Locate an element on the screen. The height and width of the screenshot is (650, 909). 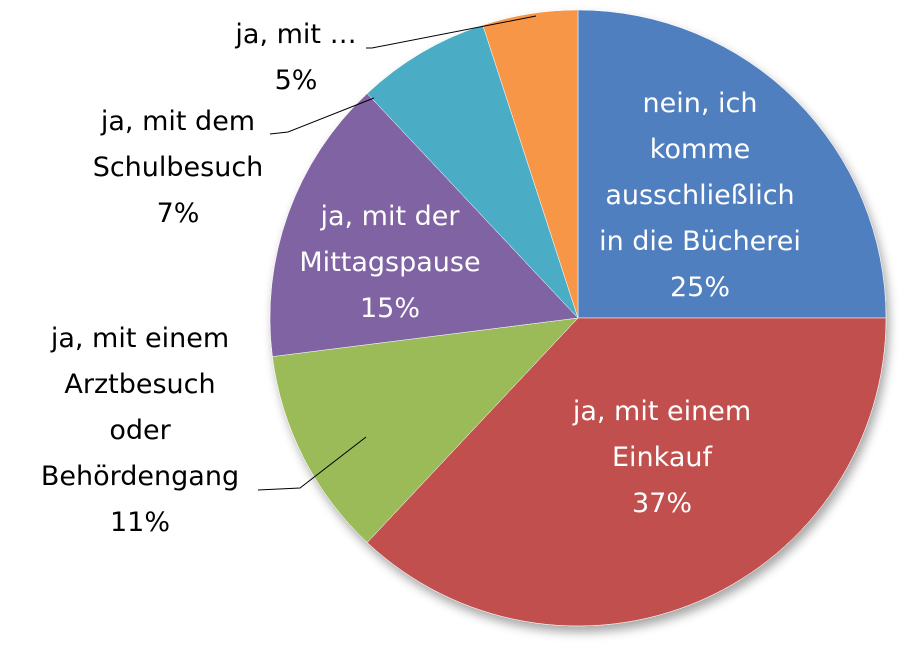
slice-category-label: Mittagspause is located at coordinates (389, 262).